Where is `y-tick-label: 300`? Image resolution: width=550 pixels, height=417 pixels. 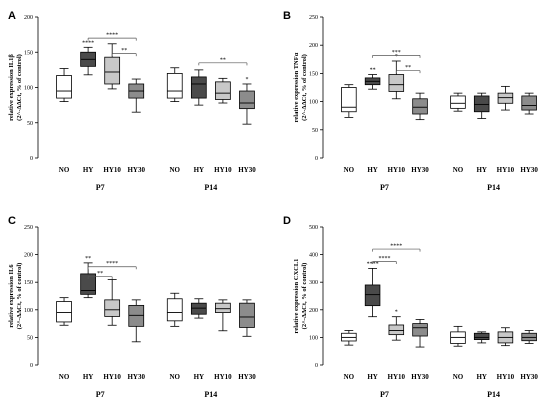 y-tick-label: 300 is located at coordinates (313, 283).